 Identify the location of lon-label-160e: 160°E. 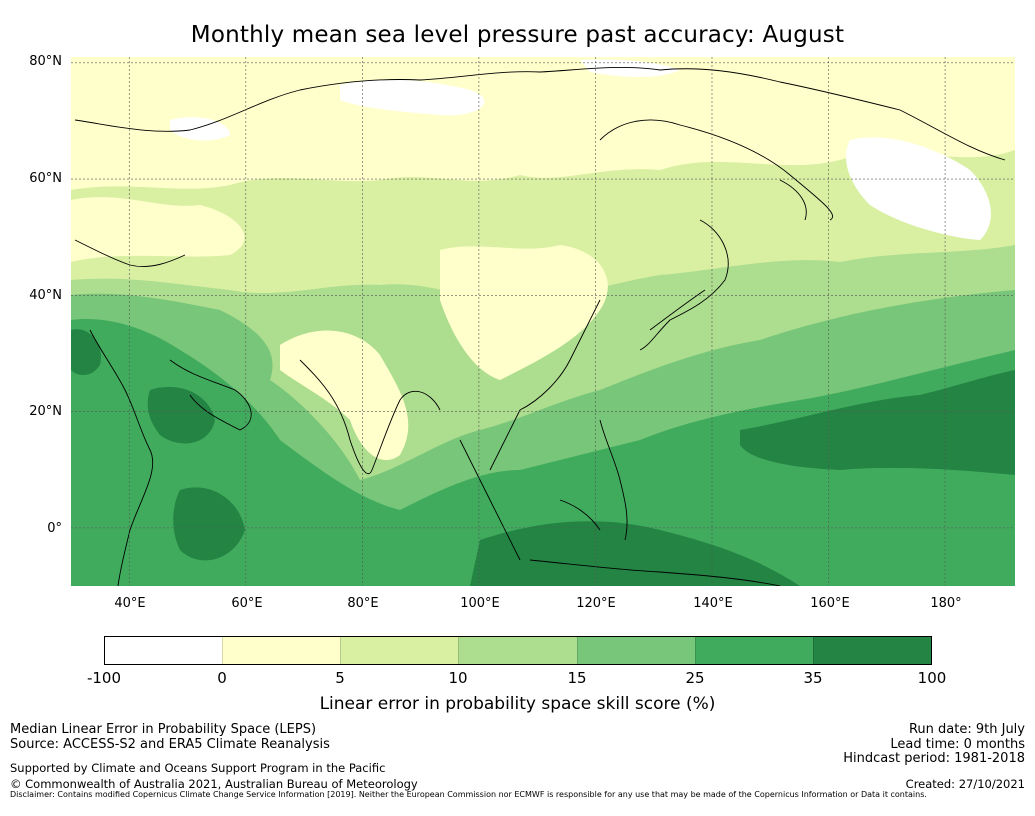
(830, 603).